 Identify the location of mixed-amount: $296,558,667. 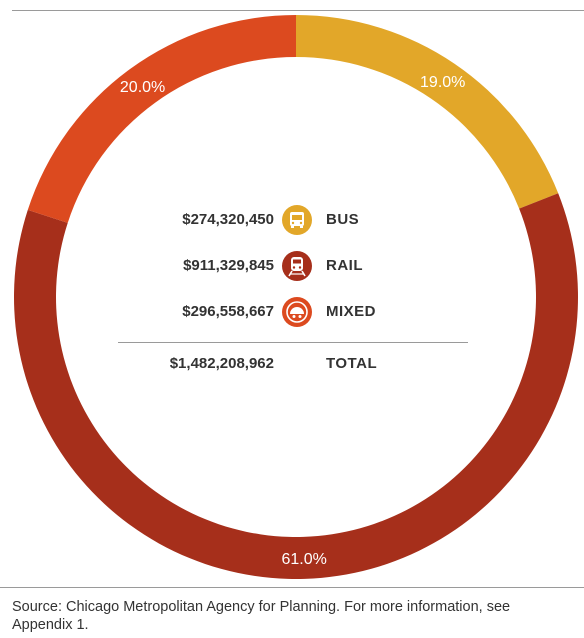
(228, 311).